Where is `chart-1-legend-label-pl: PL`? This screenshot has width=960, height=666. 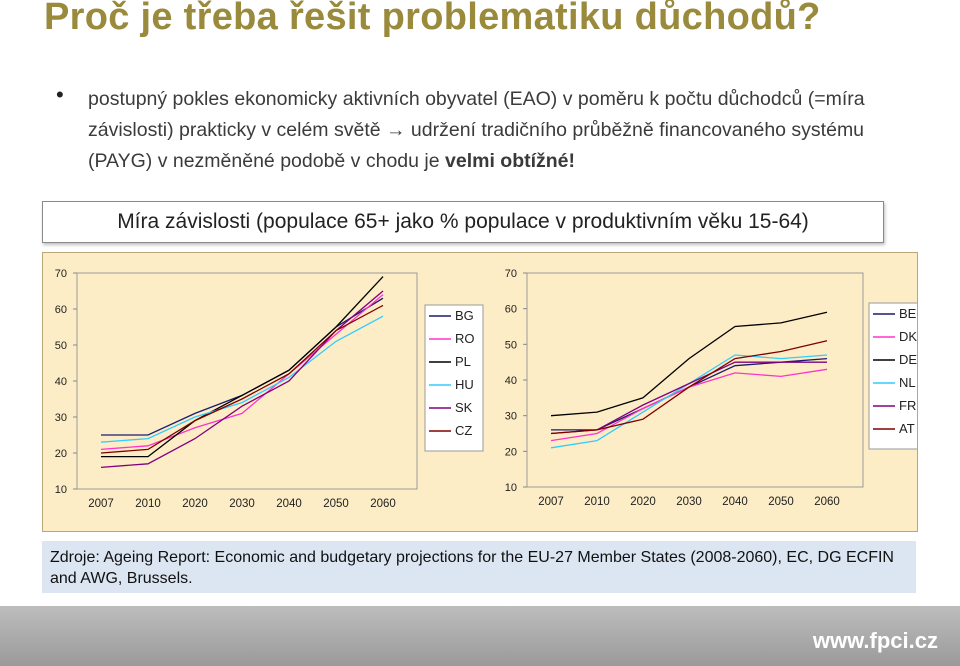 chart-1-legend-label-pl: PL is located at coordinates (463, 361).